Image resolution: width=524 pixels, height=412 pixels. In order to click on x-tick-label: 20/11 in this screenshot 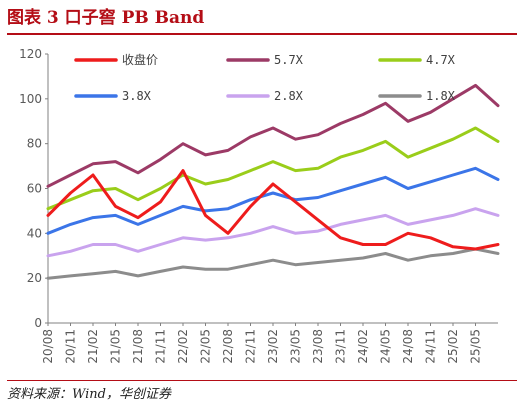, I will do `click(71, 346)`.